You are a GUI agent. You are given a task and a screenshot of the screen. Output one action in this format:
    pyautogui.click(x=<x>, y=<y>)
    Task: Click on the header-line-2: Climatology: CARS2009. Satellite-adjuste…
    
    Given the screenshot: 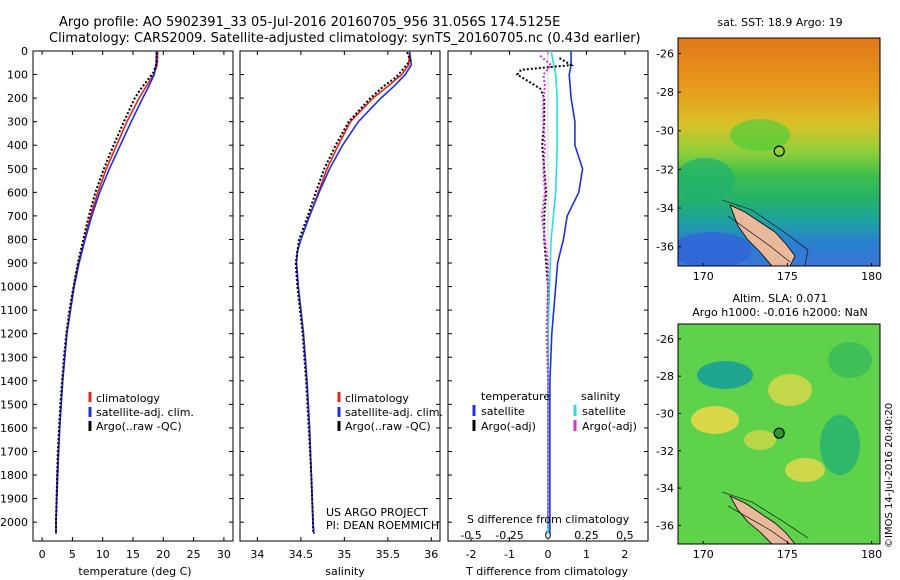 What is the action you would take?
    pyautogui.click(x=345, y=38)
    